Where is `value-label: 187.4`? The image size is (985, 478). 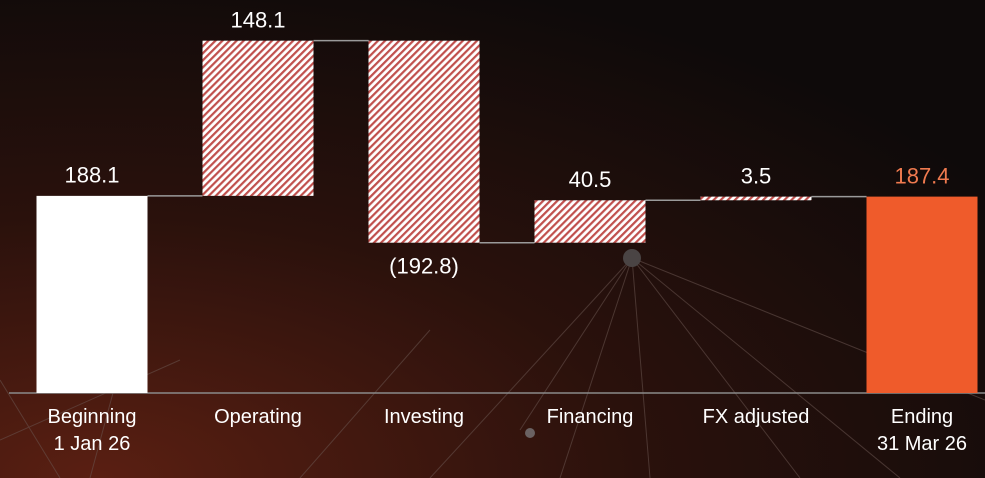
value-label: 187.4 is located at coordinates (921, 175).